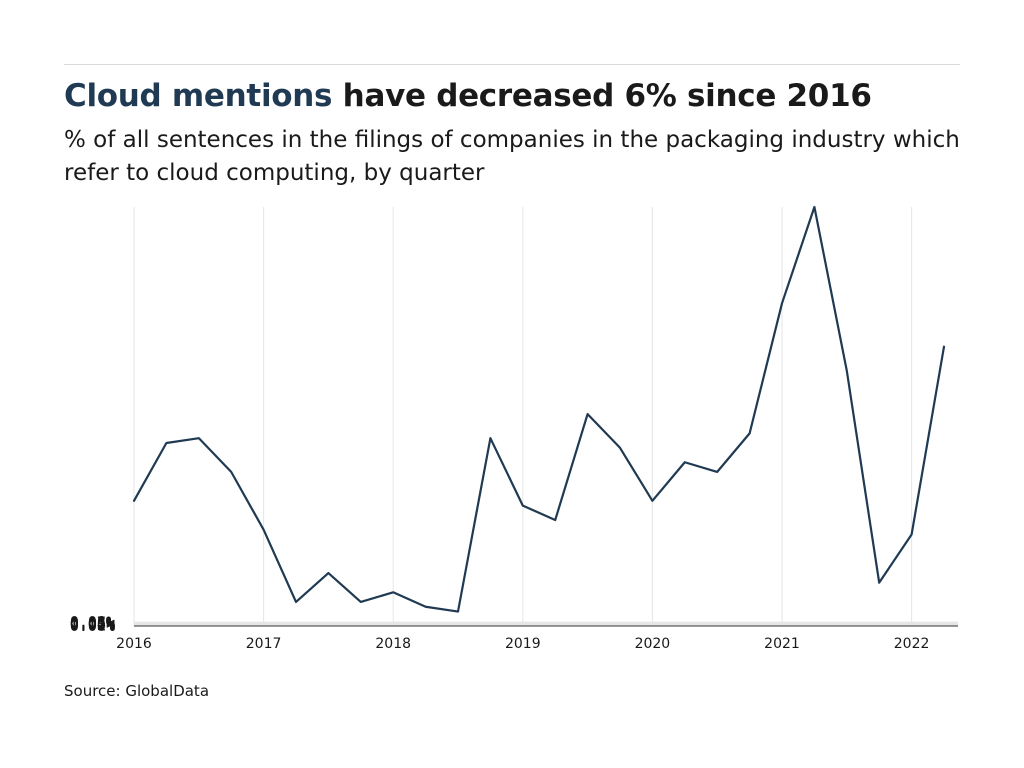  Describe the element at coordinates (602, 96) in the screenshot. I see `chart-title-rest: have decreased 6% since 2016` at that location.